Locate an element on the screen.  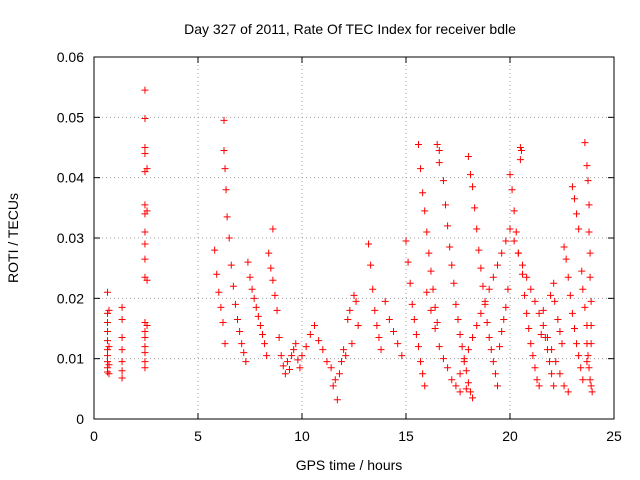
x-tick-label: 20 is located at coordinates (510, 436).